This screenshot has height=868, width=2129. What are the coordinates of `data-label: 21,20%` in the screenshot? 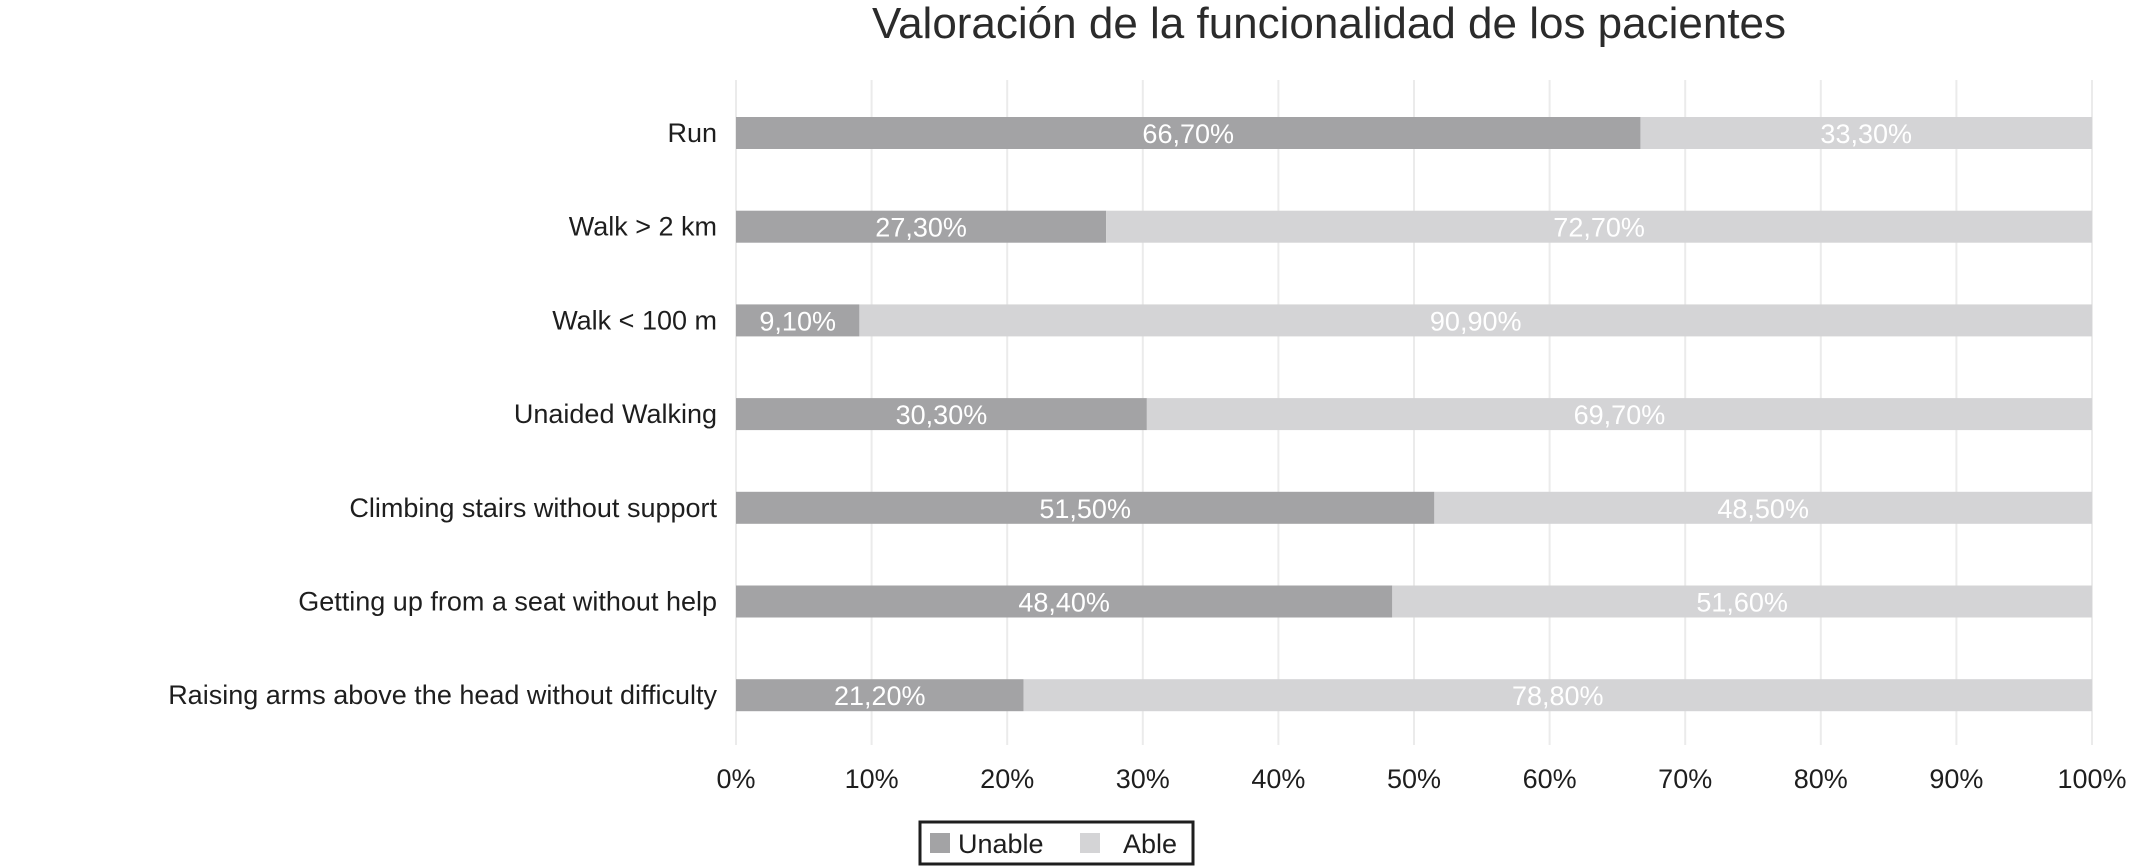 It's located at (880, 696).